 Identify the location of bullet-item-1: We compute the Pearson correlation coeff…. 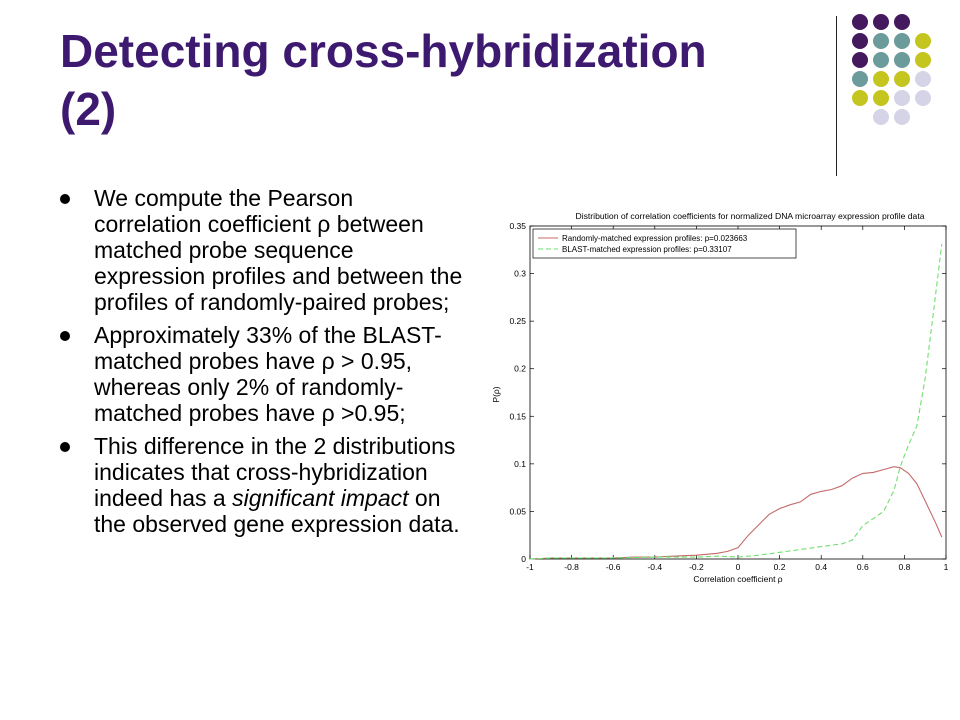
(260, 250).